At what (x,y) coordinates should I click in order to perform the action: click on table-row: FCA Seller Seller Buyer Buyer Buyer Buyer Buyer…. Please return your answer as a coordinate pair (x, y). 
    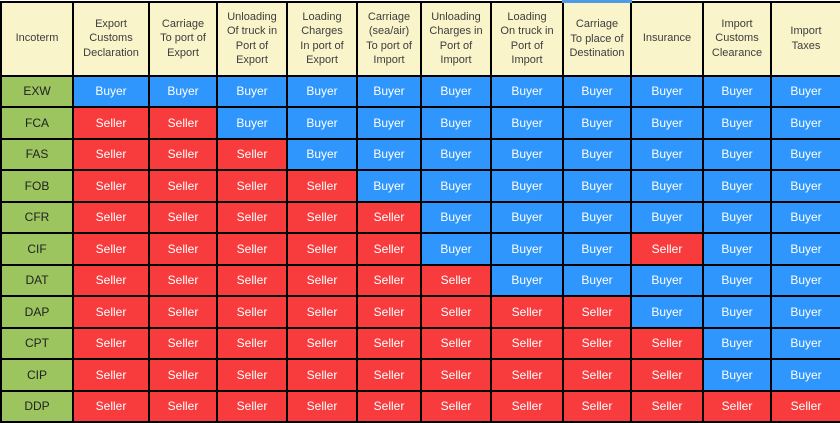
    Looking at the image, I should click on (420, 123).